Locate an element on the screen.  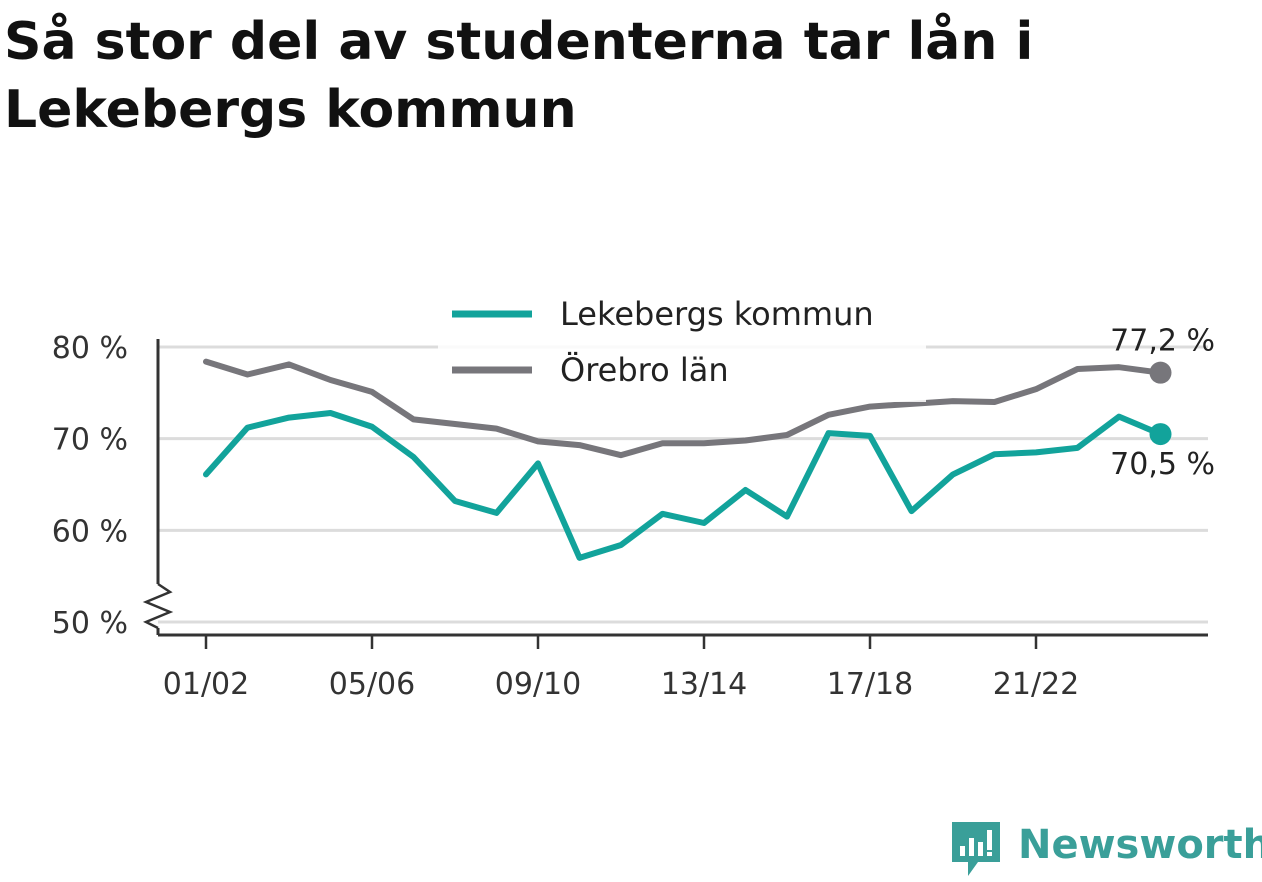
end-label-orebro: 77,2 % is located at coordinates (1162, 341).